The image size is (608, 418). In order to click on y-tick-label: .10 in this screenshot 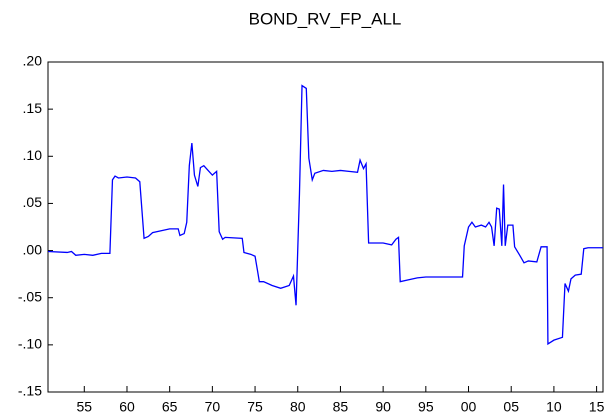, I will do `click(33, 155)`.